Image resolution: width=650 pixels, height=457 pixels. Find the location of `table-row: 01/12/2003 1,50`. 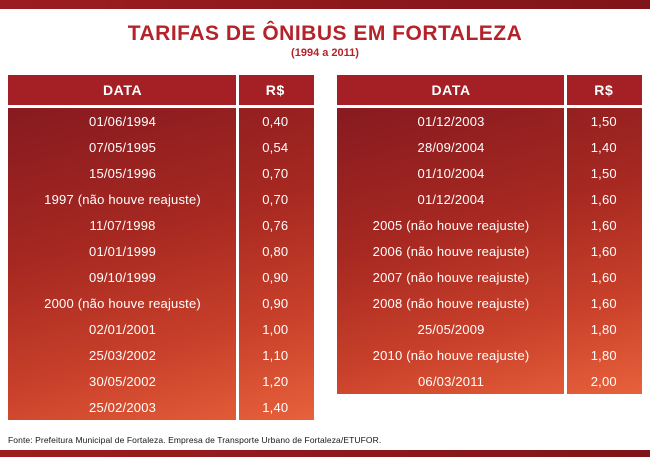

table-row: 01/12/2003 1,50 is located at coordinates (490, 121).